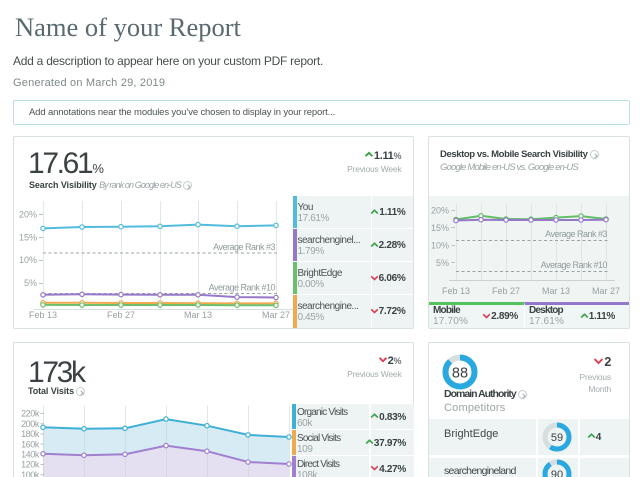 This screenshot has width=640, height=477. Describe the element at coordinates (30, 465) in the screenshot. I see `svg-text: 120k` at that location.